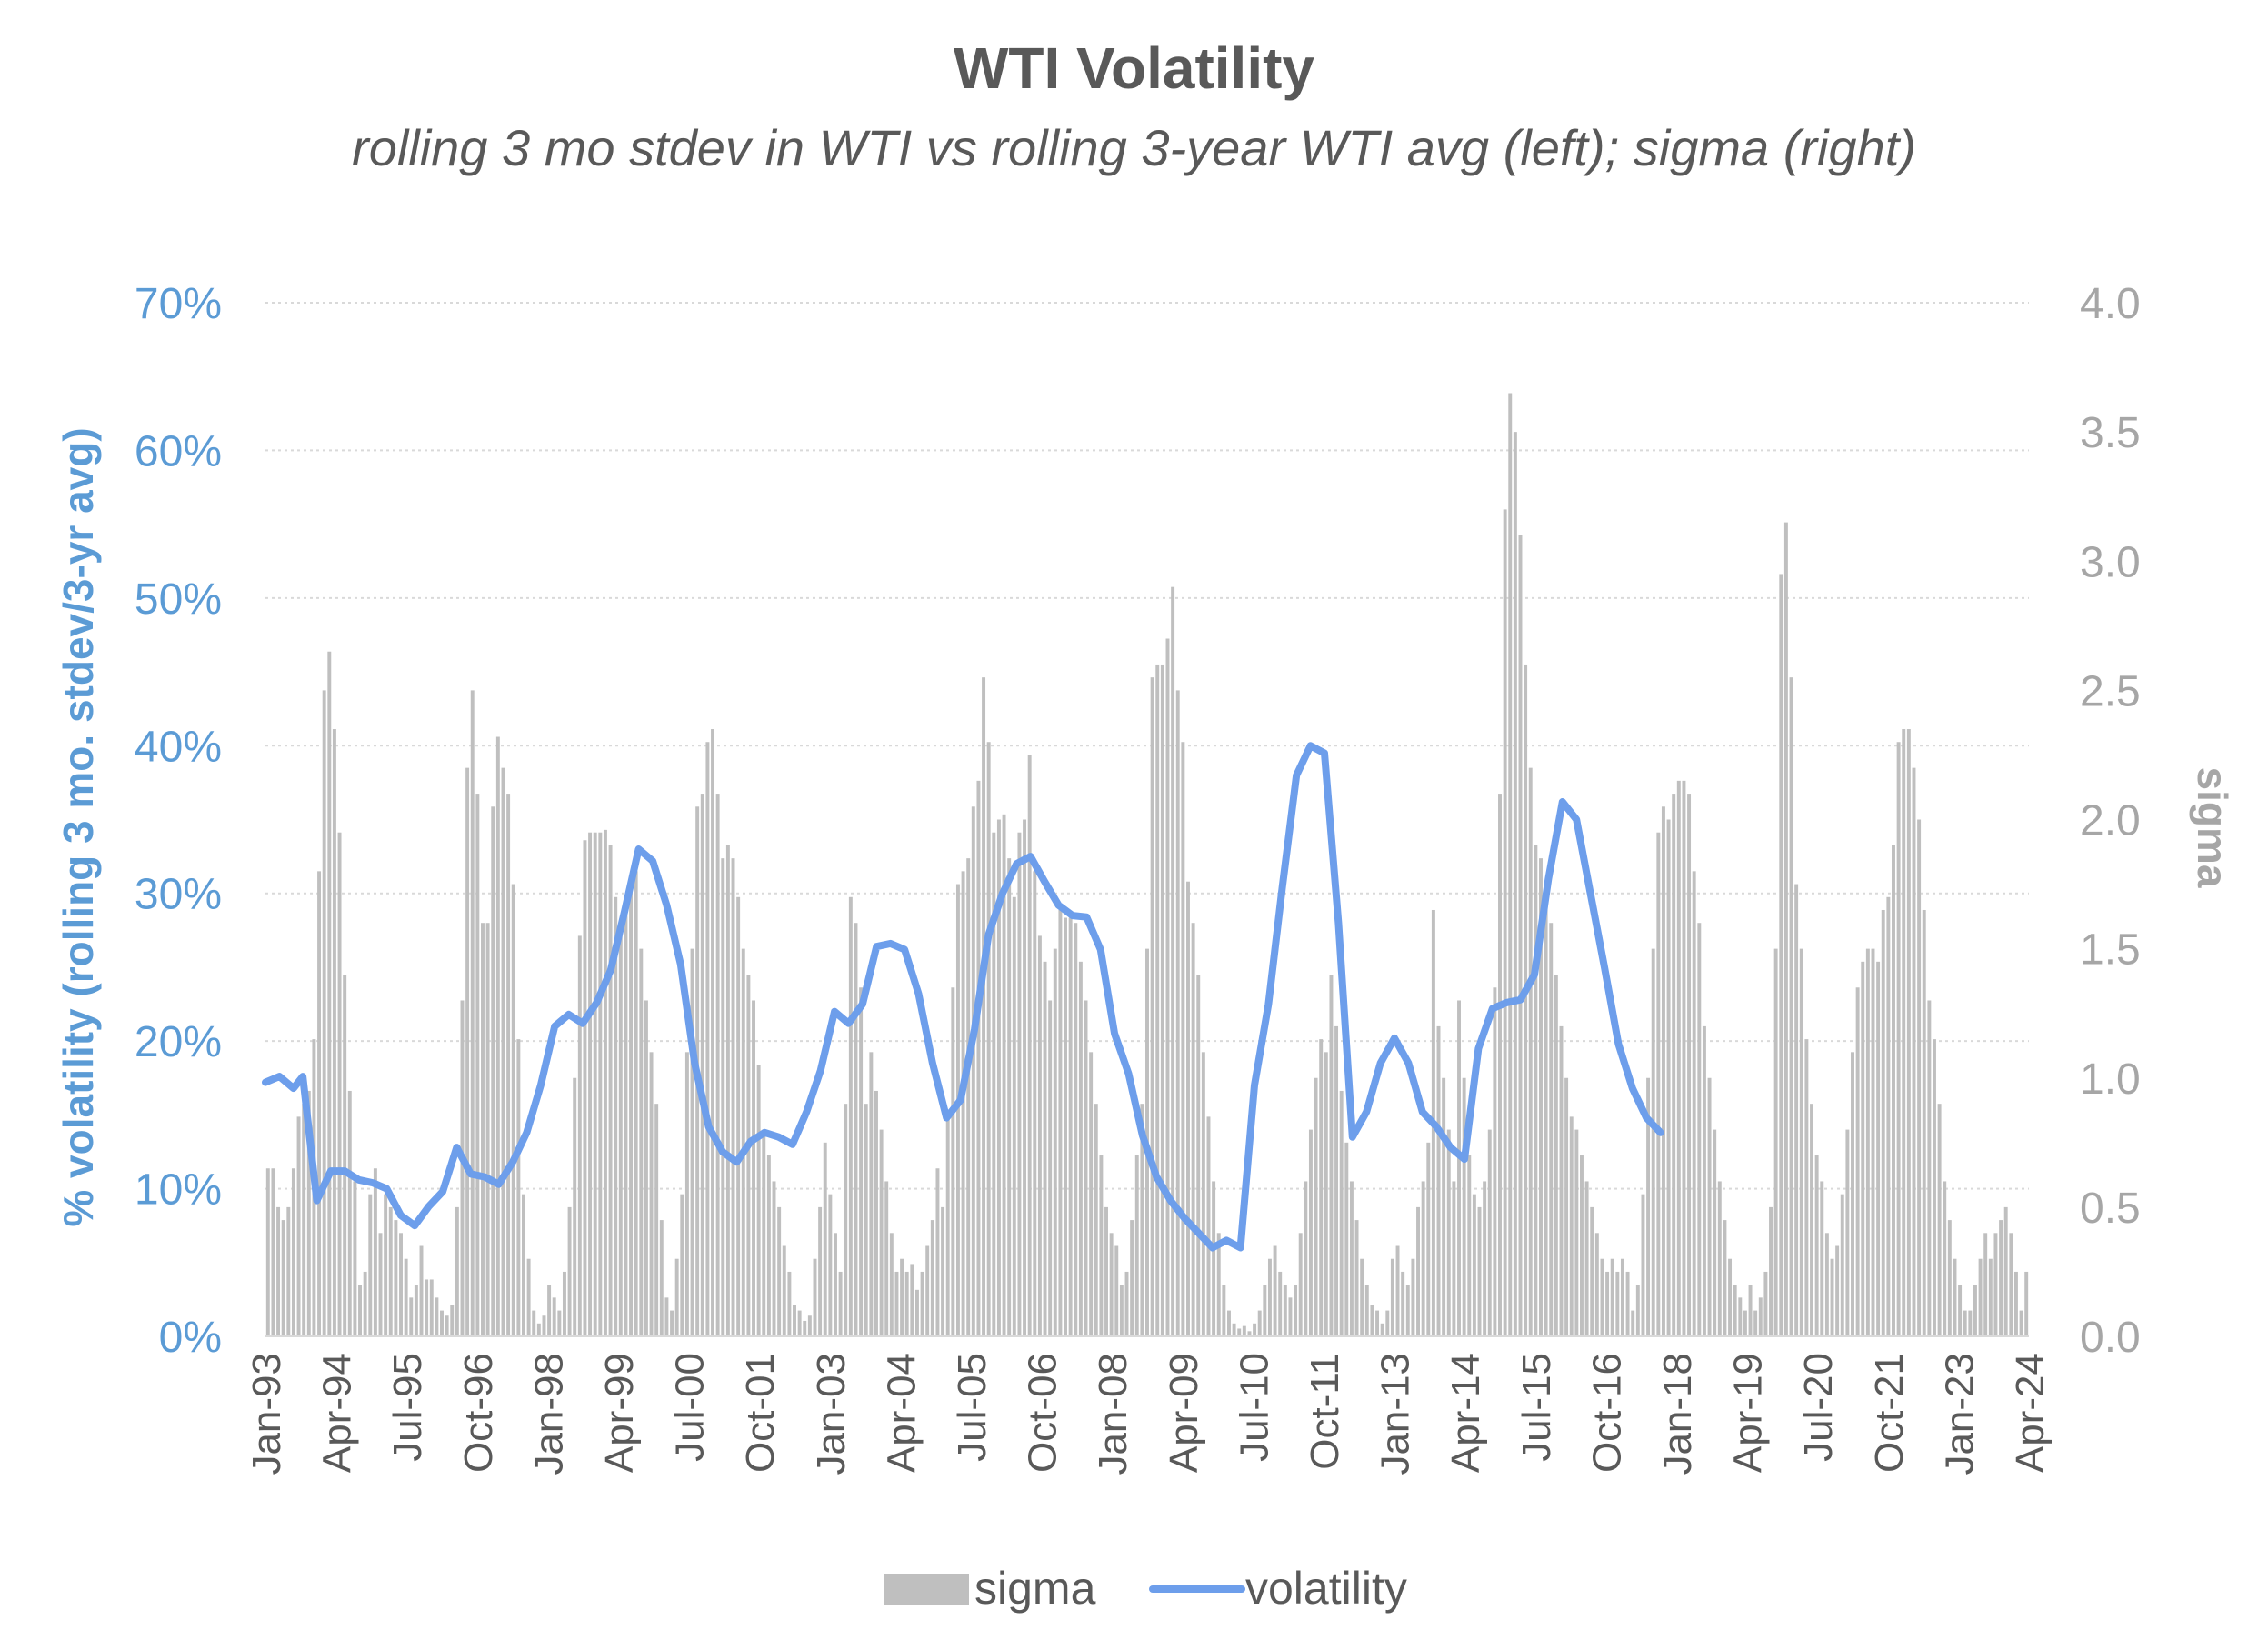 The width and height of the screenshot is (2268, 1640). Describe the element at coordinates (1678, 1414) in the screenshot. I see `x-tick-label: Jan-18` at that location.